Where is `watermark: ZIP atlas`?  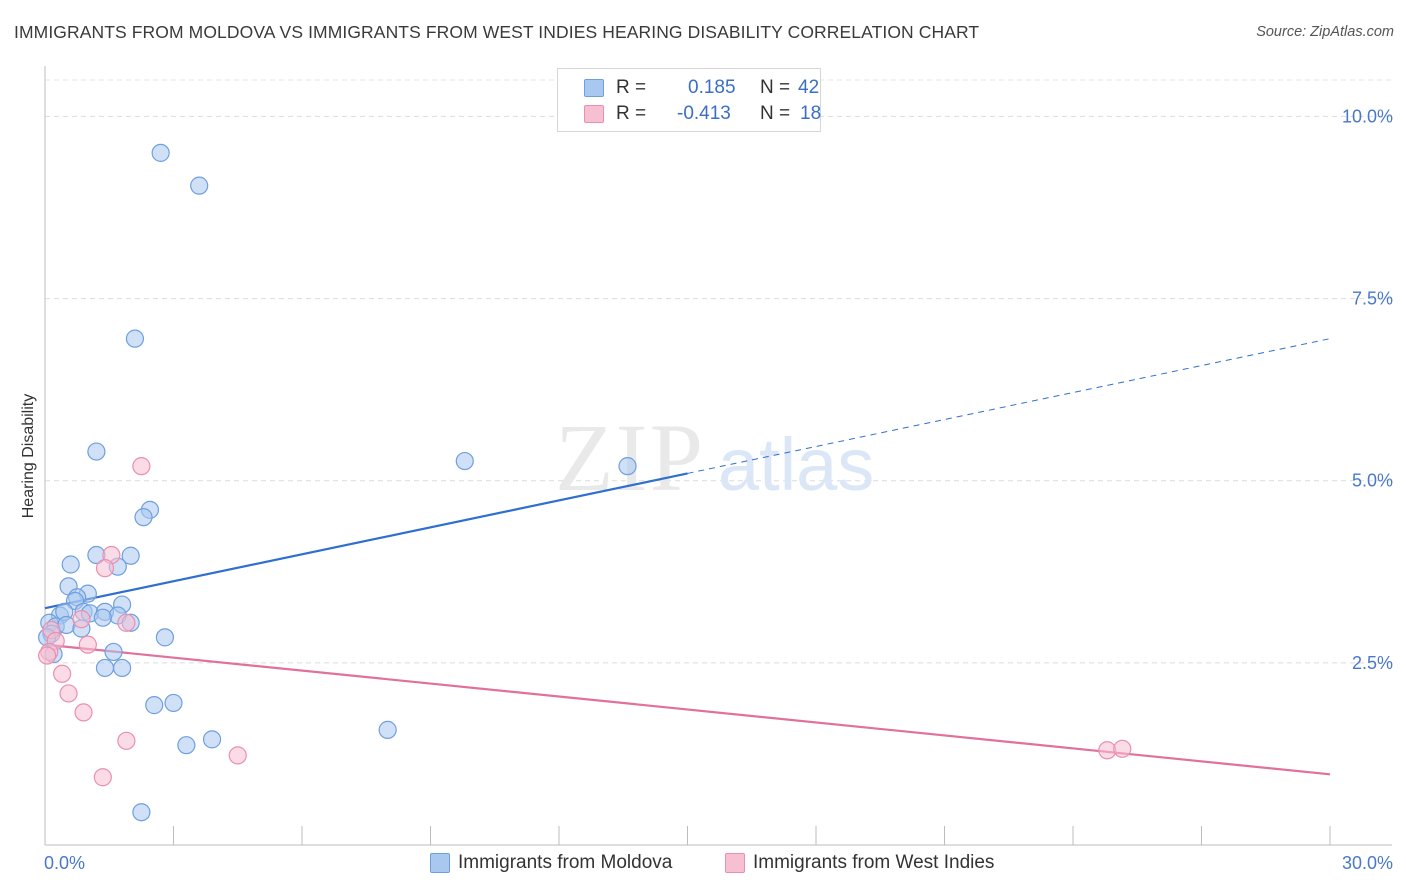 watermark: ZIP atlas is located at coordinates (714, 457).